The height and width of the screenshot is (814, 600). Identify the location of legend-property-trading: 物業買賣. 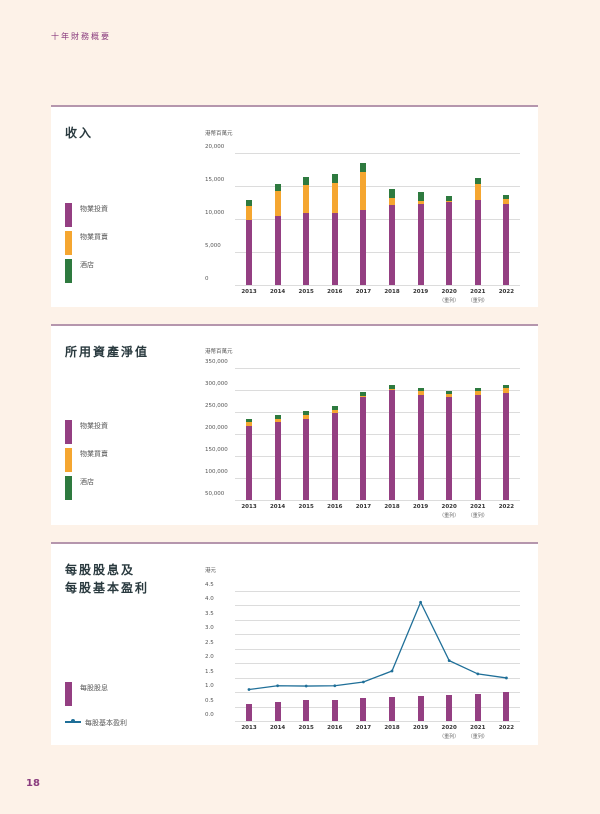
(125, 243).